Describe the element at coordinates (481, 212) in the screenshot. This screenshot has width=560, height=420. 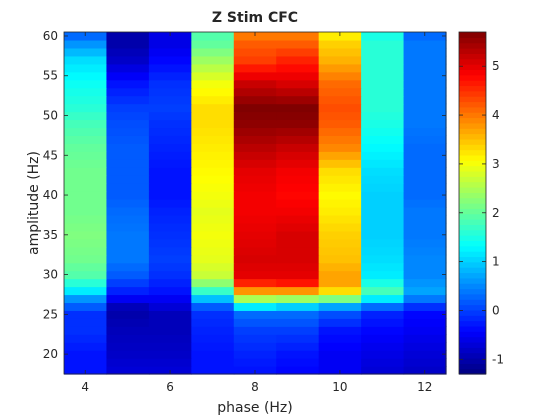
I see `colorbar-ticks: -1 0 1 2 3 4 5` at that location.